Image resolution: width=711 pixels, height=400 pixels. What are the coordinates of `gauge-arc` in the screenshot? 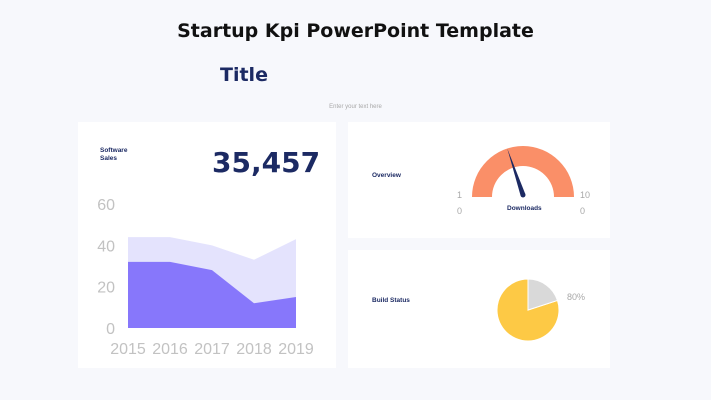 It's located at (523, 171).